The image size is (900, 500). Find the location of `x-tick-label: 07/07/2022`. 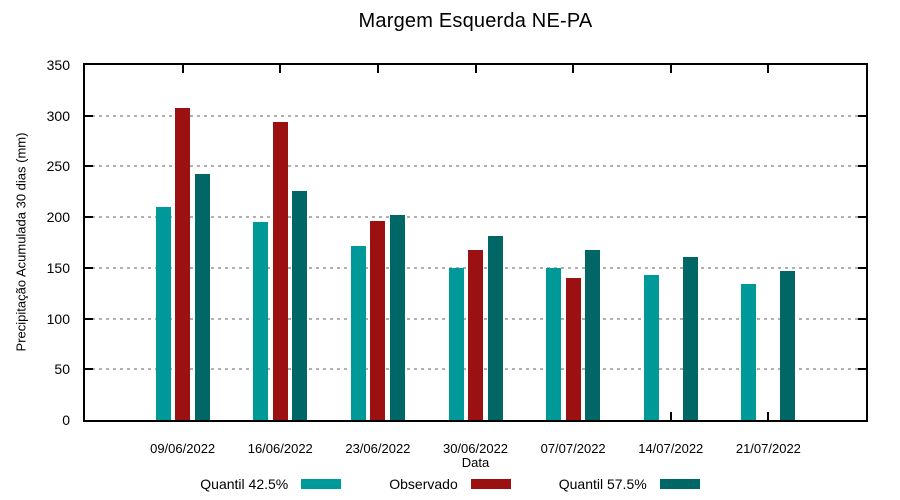

x-tick-label: 07/07/2022 is located at coordinates (573, 448).